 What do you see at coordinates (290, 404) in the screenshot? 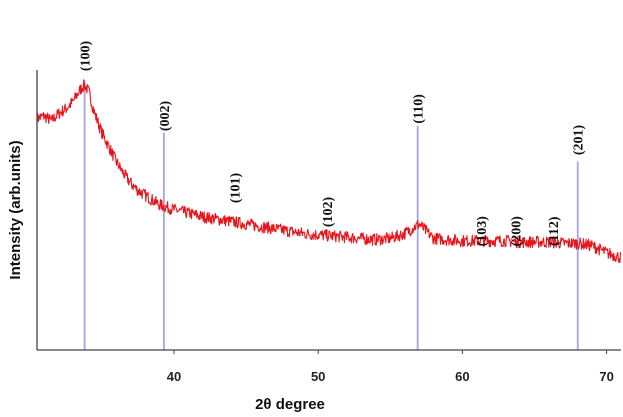
I see `x-axis-title: 2θ degree` at bounding box center [290, 404].